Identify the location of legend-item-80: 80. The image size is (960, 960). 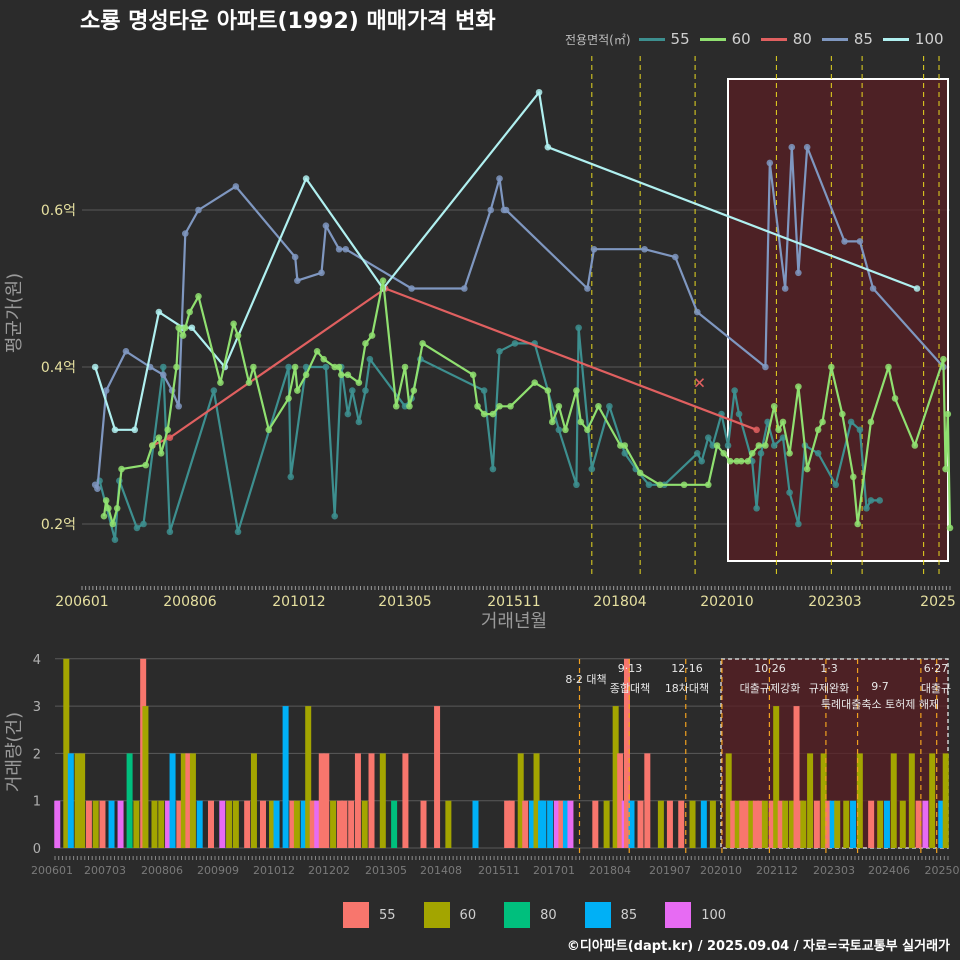
(786, 39).